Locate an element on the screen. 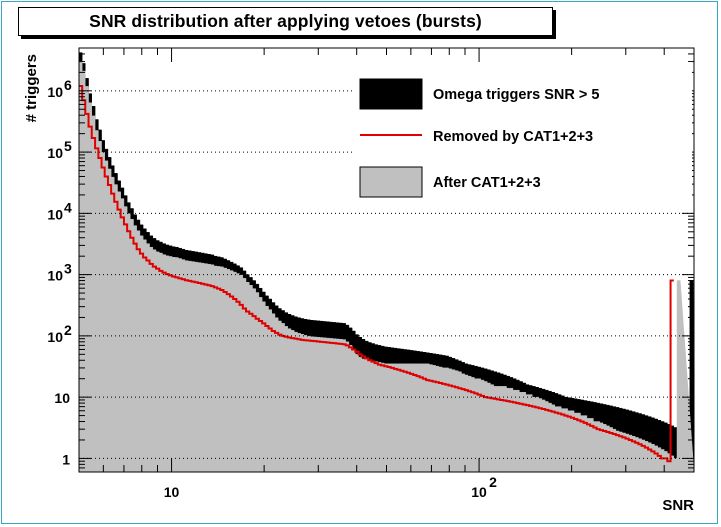 The width and height of the screenshot is (721, 527). legend-label: Omega triggers SNR > 5 is located at coordinates (516, 95).